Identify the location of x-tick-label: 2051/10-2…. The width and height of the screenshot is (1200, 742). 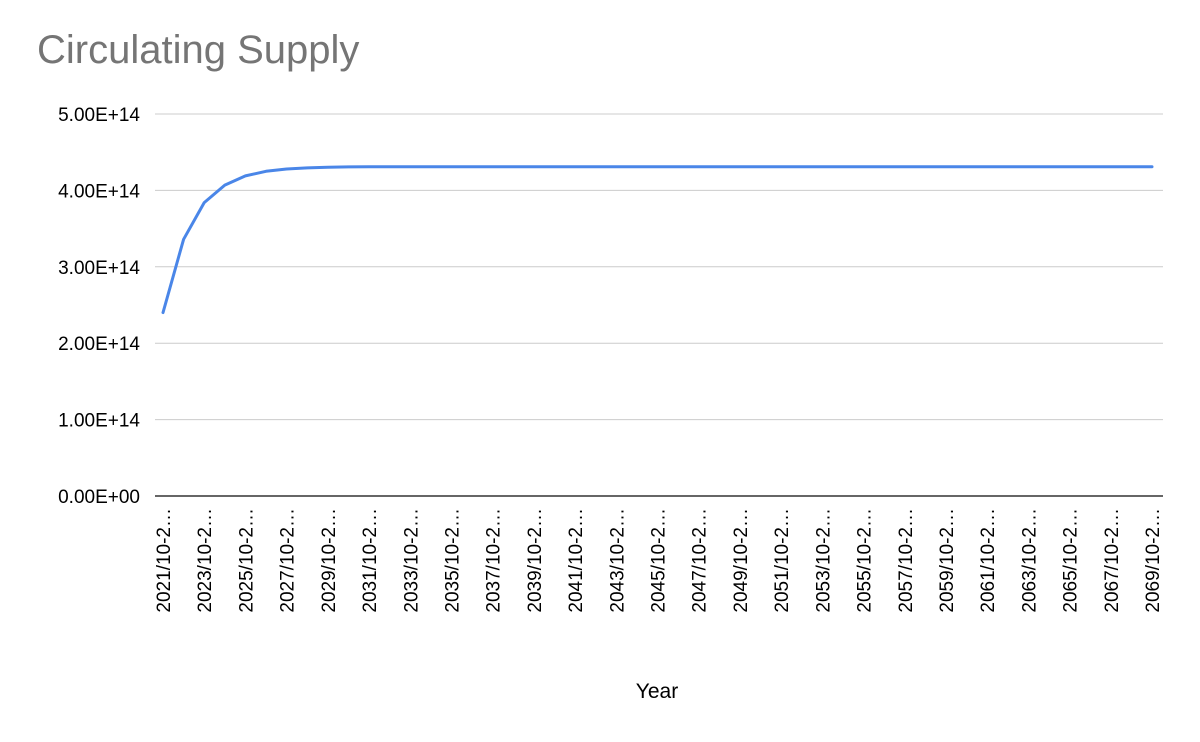
(782, 560).